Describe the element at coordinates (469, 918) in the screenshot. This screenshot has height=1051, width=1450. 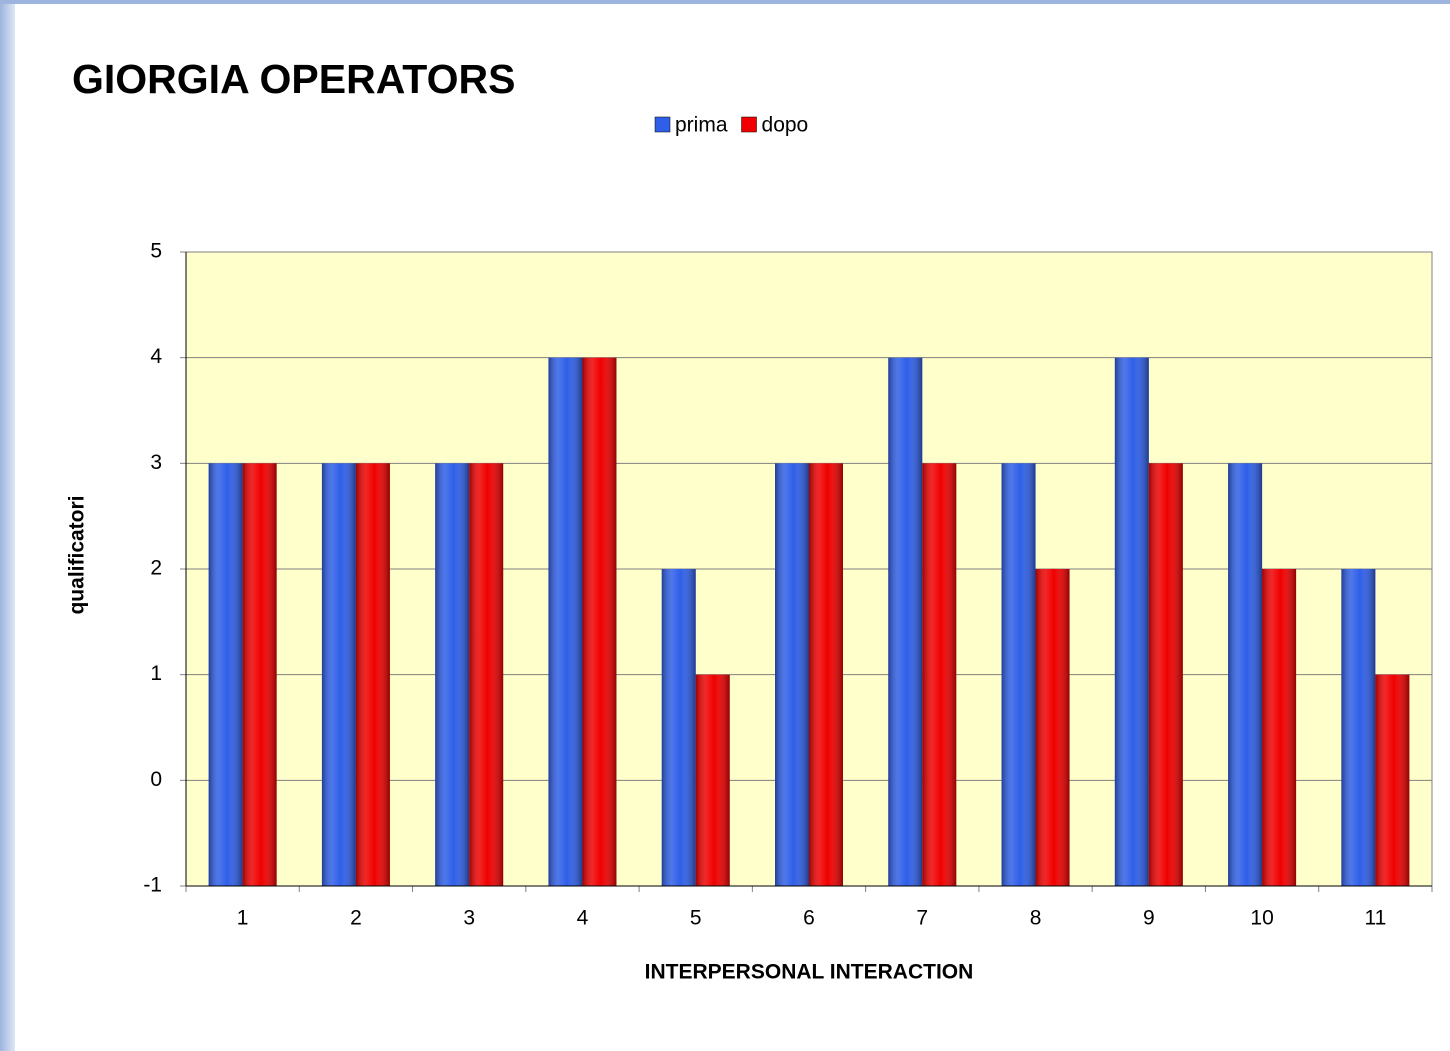
I see `x-tick-label: 3` at that location.